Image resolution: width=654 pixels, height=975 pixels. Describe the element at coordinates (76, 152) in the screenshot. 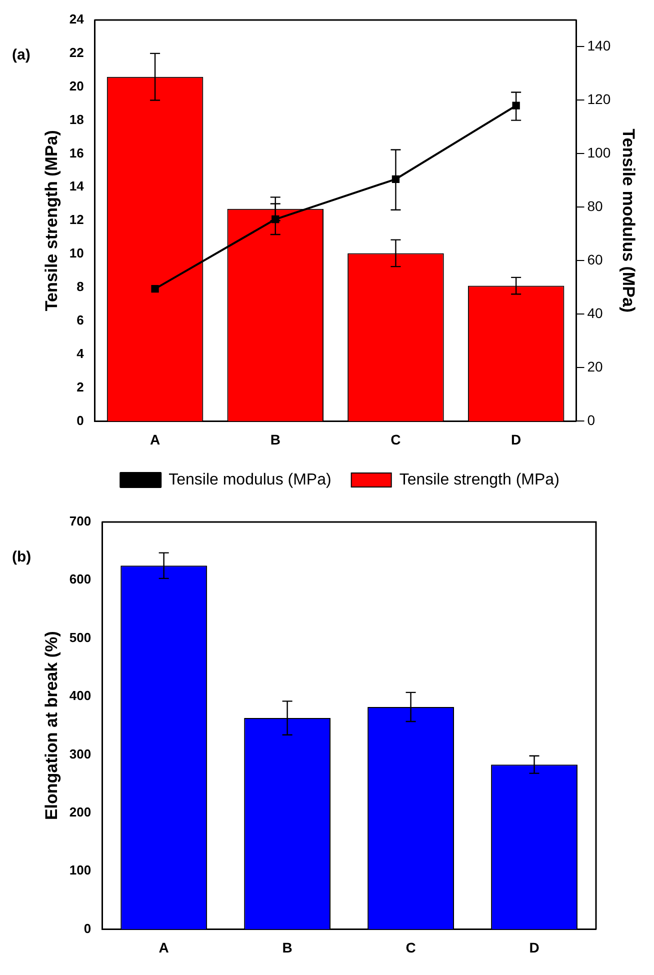

I see `y-tick-label: 16` at that location.